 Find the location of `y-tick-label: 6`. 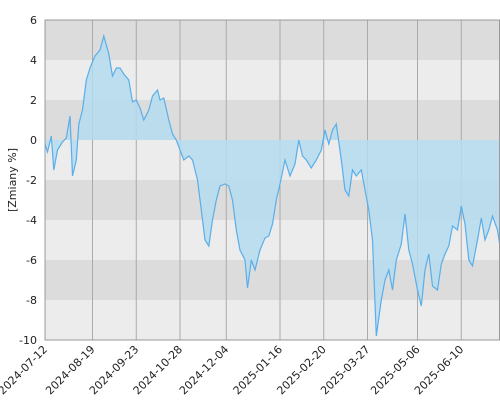

y-tick-label: 6 is located at coordinates (33, 20).